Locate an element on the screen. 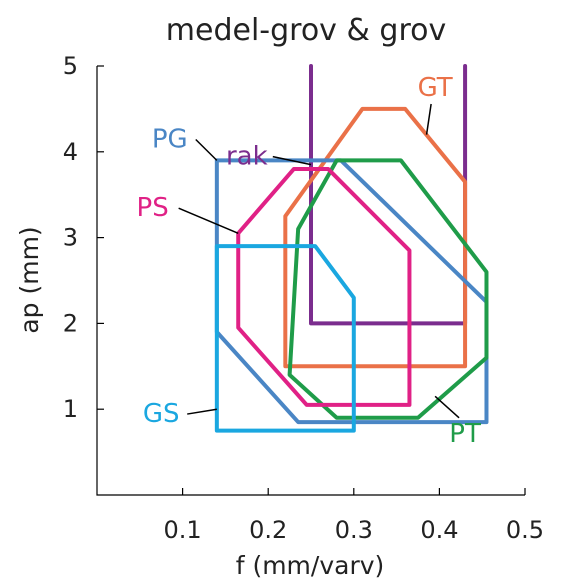 The width and height of the screenshot is (565, 585). region-label-ps: PS is located at coordinates (153, 208).